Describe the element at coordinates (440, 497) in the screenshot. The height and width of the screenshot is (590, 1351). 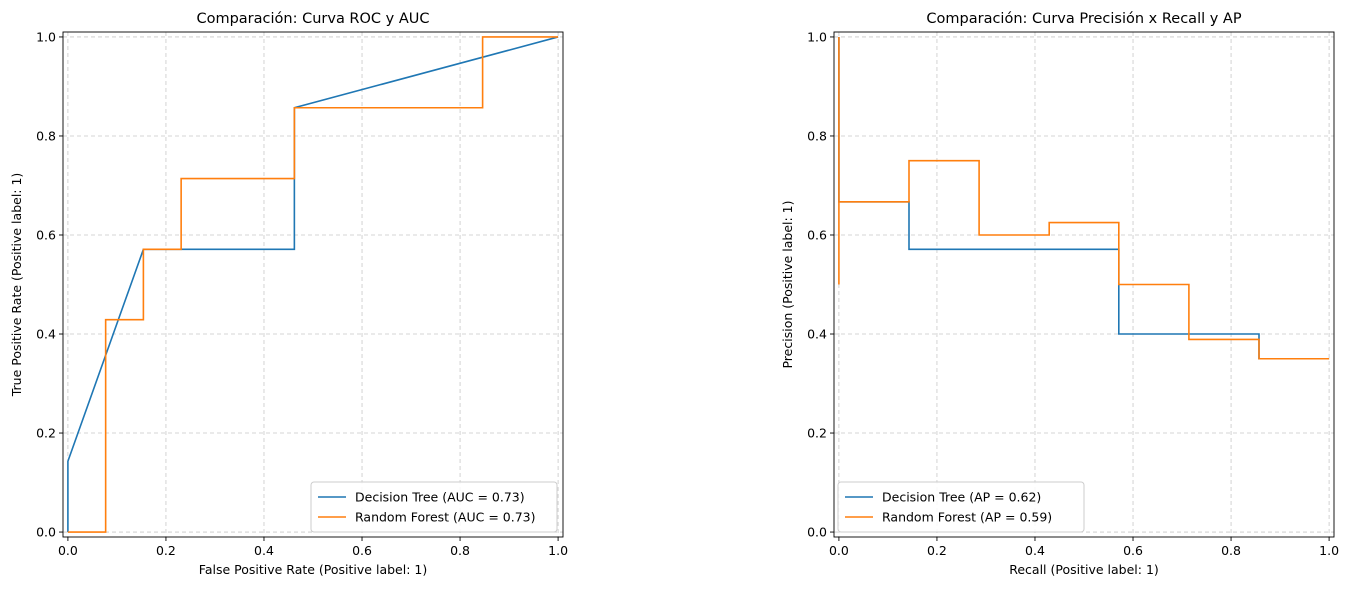
I see `legend-entry-label: Decision Tree (AUC = 0.73)` at that location.